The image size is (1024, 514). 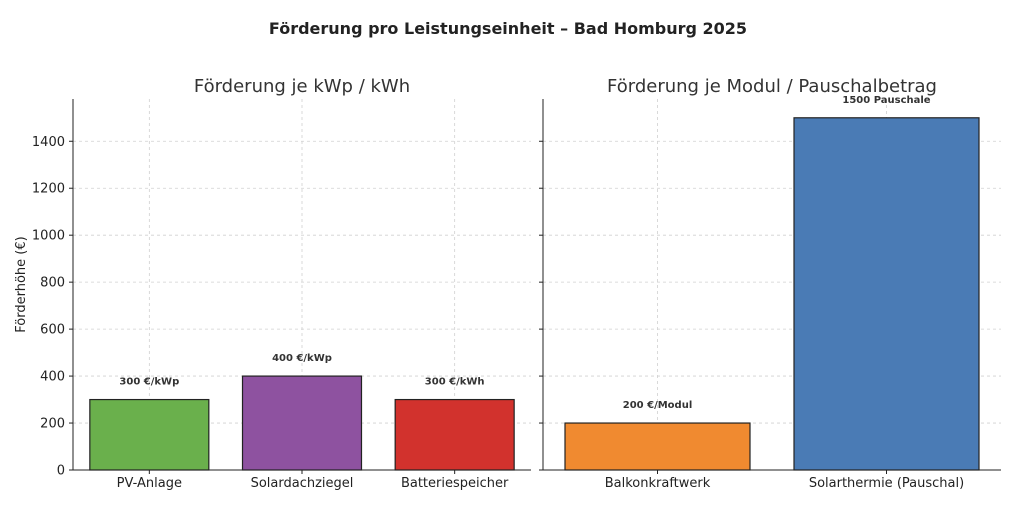 What do you see at coordinates (52, 424) in the screenshot?
I see `y-tick-label: 200` at bounding box center [52, 424].